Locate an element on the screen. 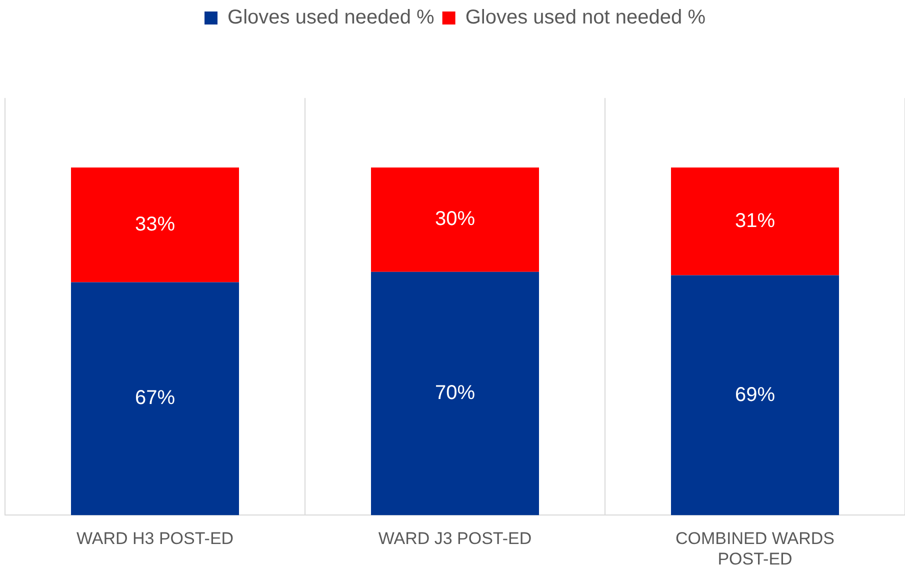 Image resolution: width=905 pixels, height=584 pixels. x-tick-label: WARD J3 POST-ED is located at coordinates (455, 538).